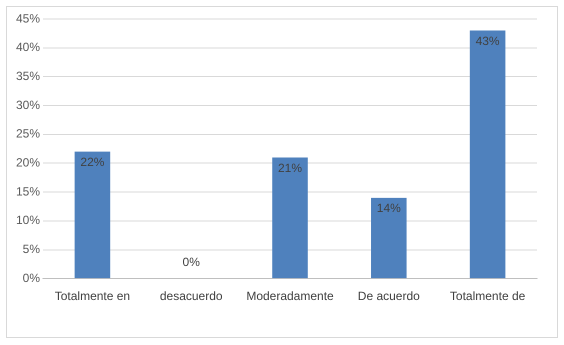 This screenshot has width=564, height=345. Describe the element at coordinates (31, 249) in the screenshot. I see `y-tick-label: 5%` at that location.